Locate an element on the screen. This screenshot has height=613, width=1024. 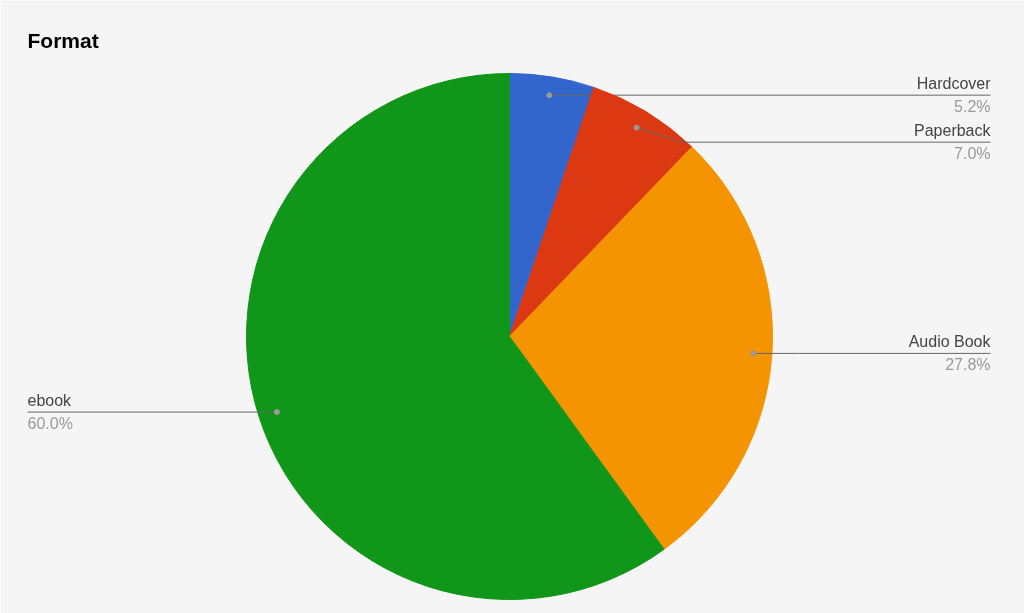
data-label: 5.2% is located at coordinates (972, 107).